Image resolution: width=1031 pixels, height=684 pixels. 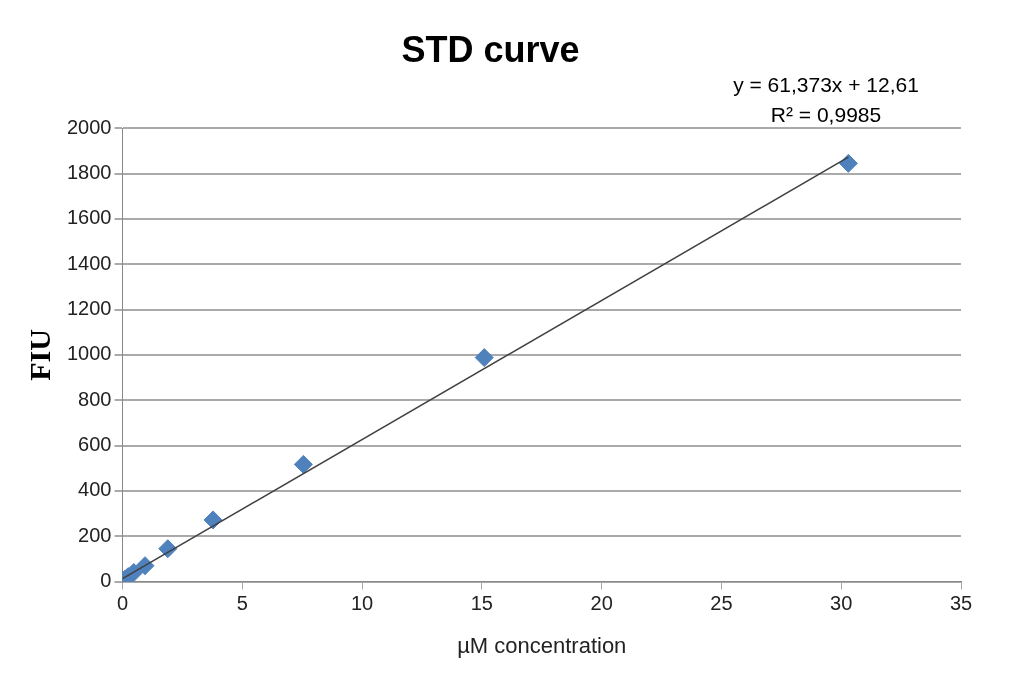 What do you see at coordinates (601, 603) in the screenshot?
I see `x-tick-label: 20` at bounding box center [601, 603].